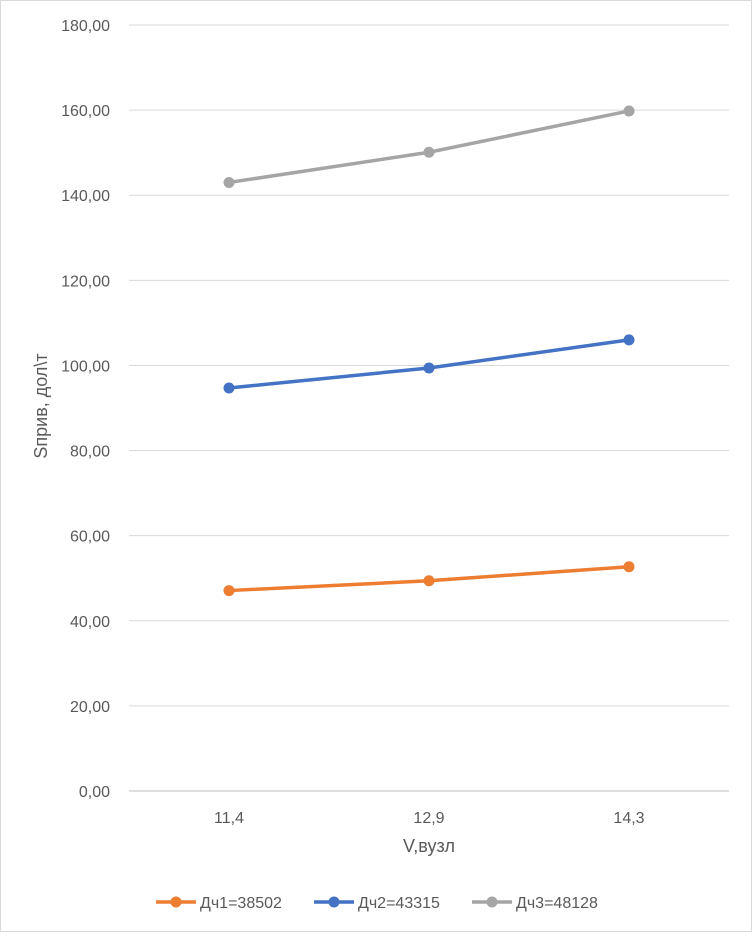 This screenshot has width=752, height=936. I want to click on x-tick-label: 12,9, so click(428, 818).